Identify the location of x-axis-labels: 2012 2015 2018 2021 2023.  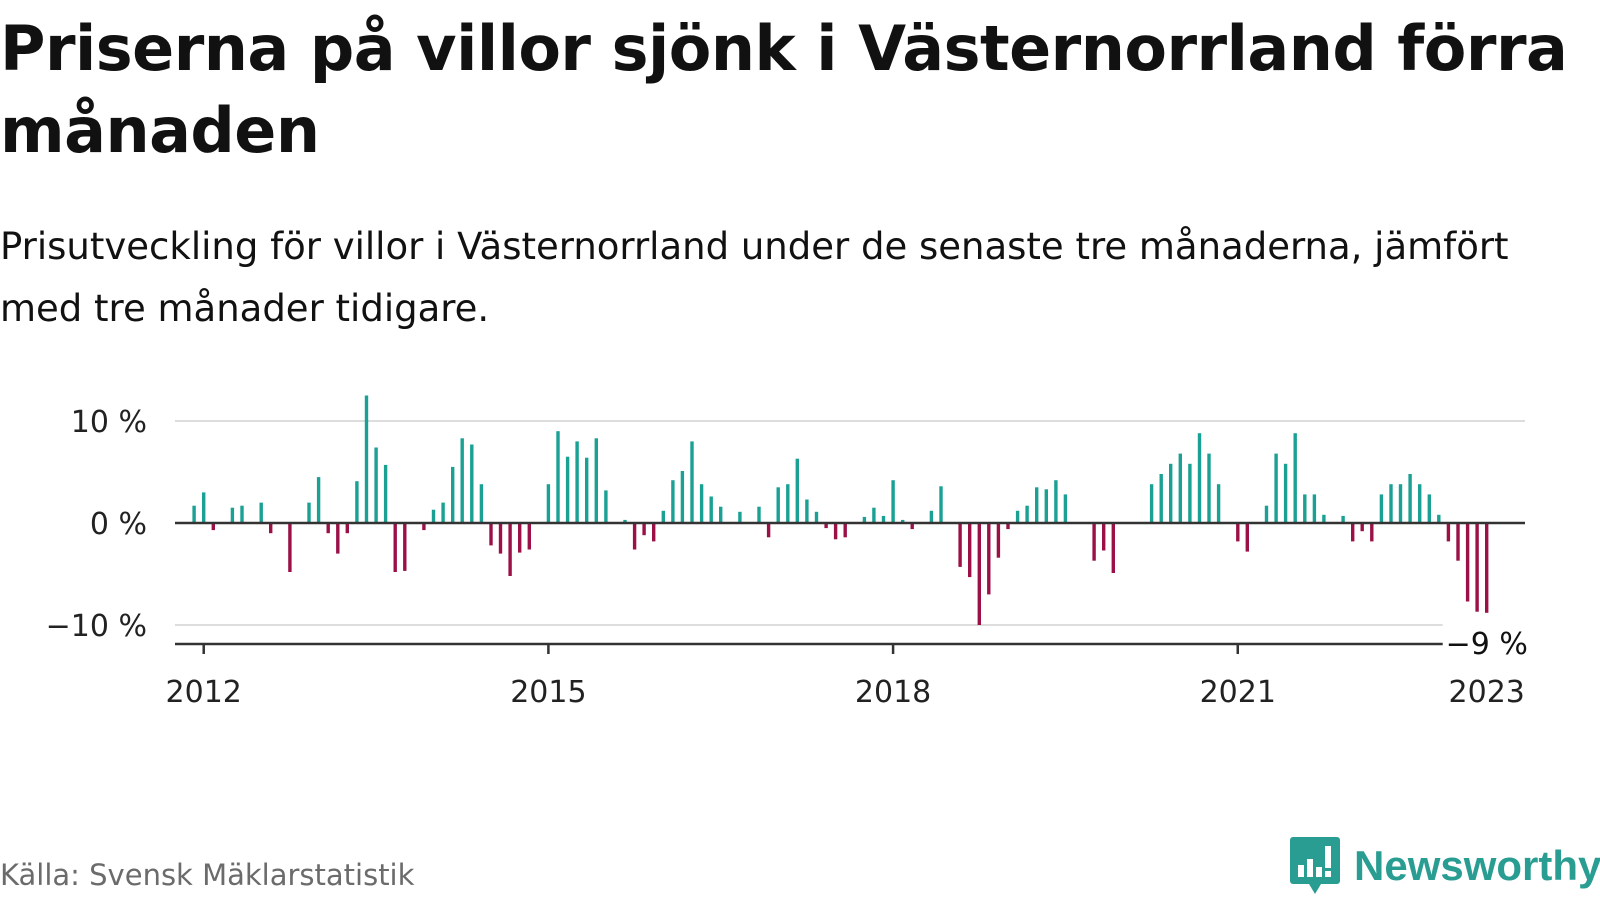
(845, 692).